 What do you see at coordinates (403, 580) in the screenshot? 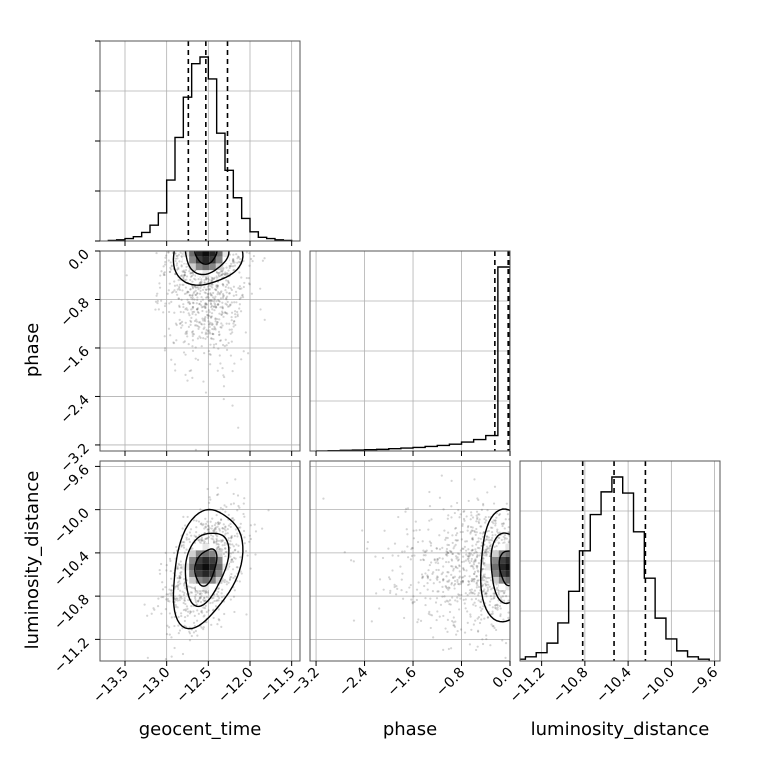
I see `panel-phase-luminosity_distance: −3.2 −2.4 −1.6 −0.8 0.0` at bounding box center [403, 580].